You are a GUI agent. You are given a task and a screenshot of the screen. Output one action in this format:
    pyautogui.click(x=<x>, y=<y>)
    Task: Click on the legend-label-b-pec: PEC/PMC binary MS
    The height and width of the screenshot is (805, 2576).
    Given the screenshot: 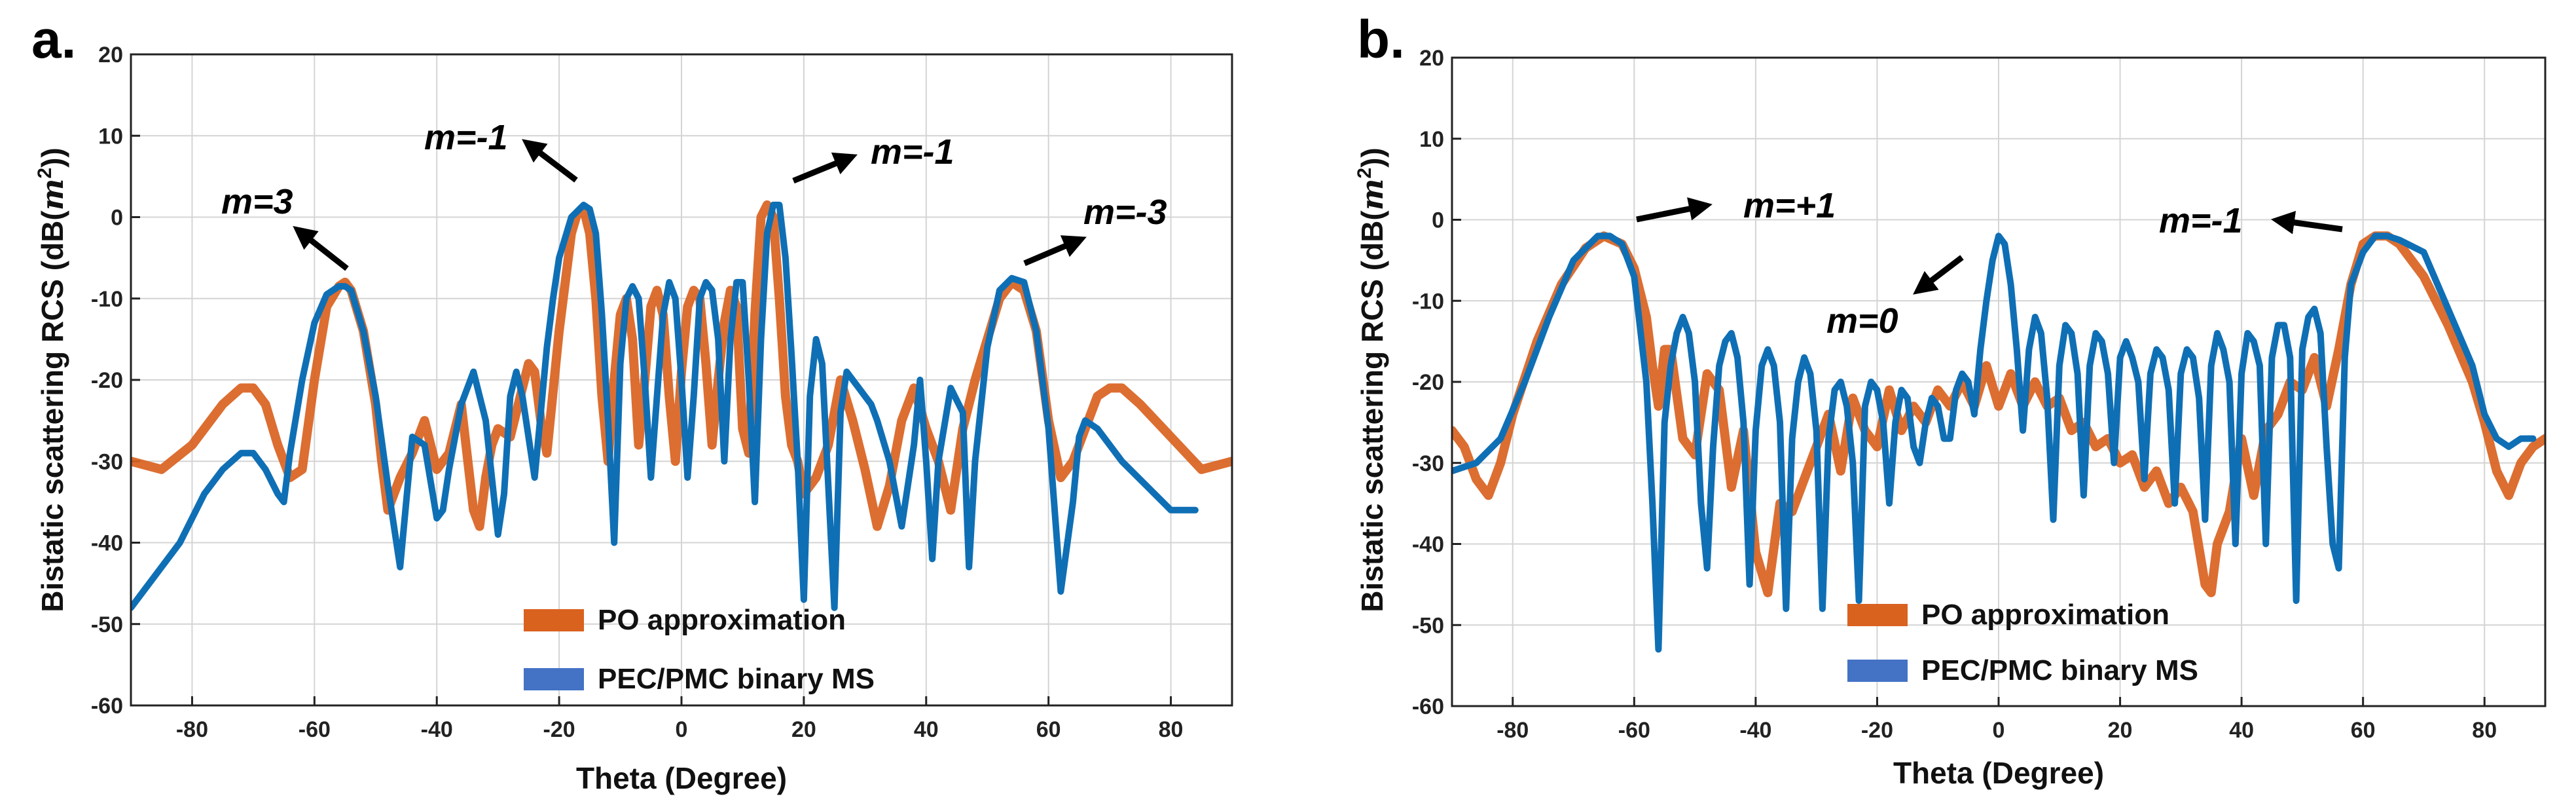 What is the action you would take?
    pyautogui.click(x=2059, y=670)
    